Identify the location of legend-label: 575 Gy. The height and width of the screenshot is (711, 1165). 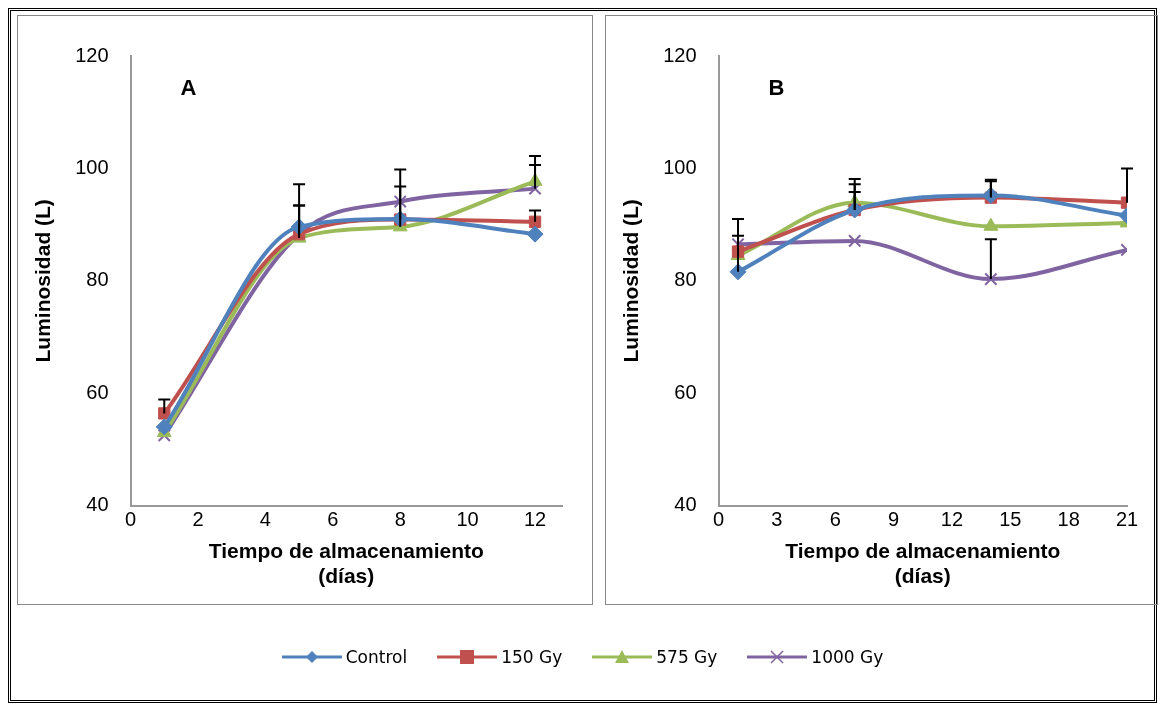
(687, 657).